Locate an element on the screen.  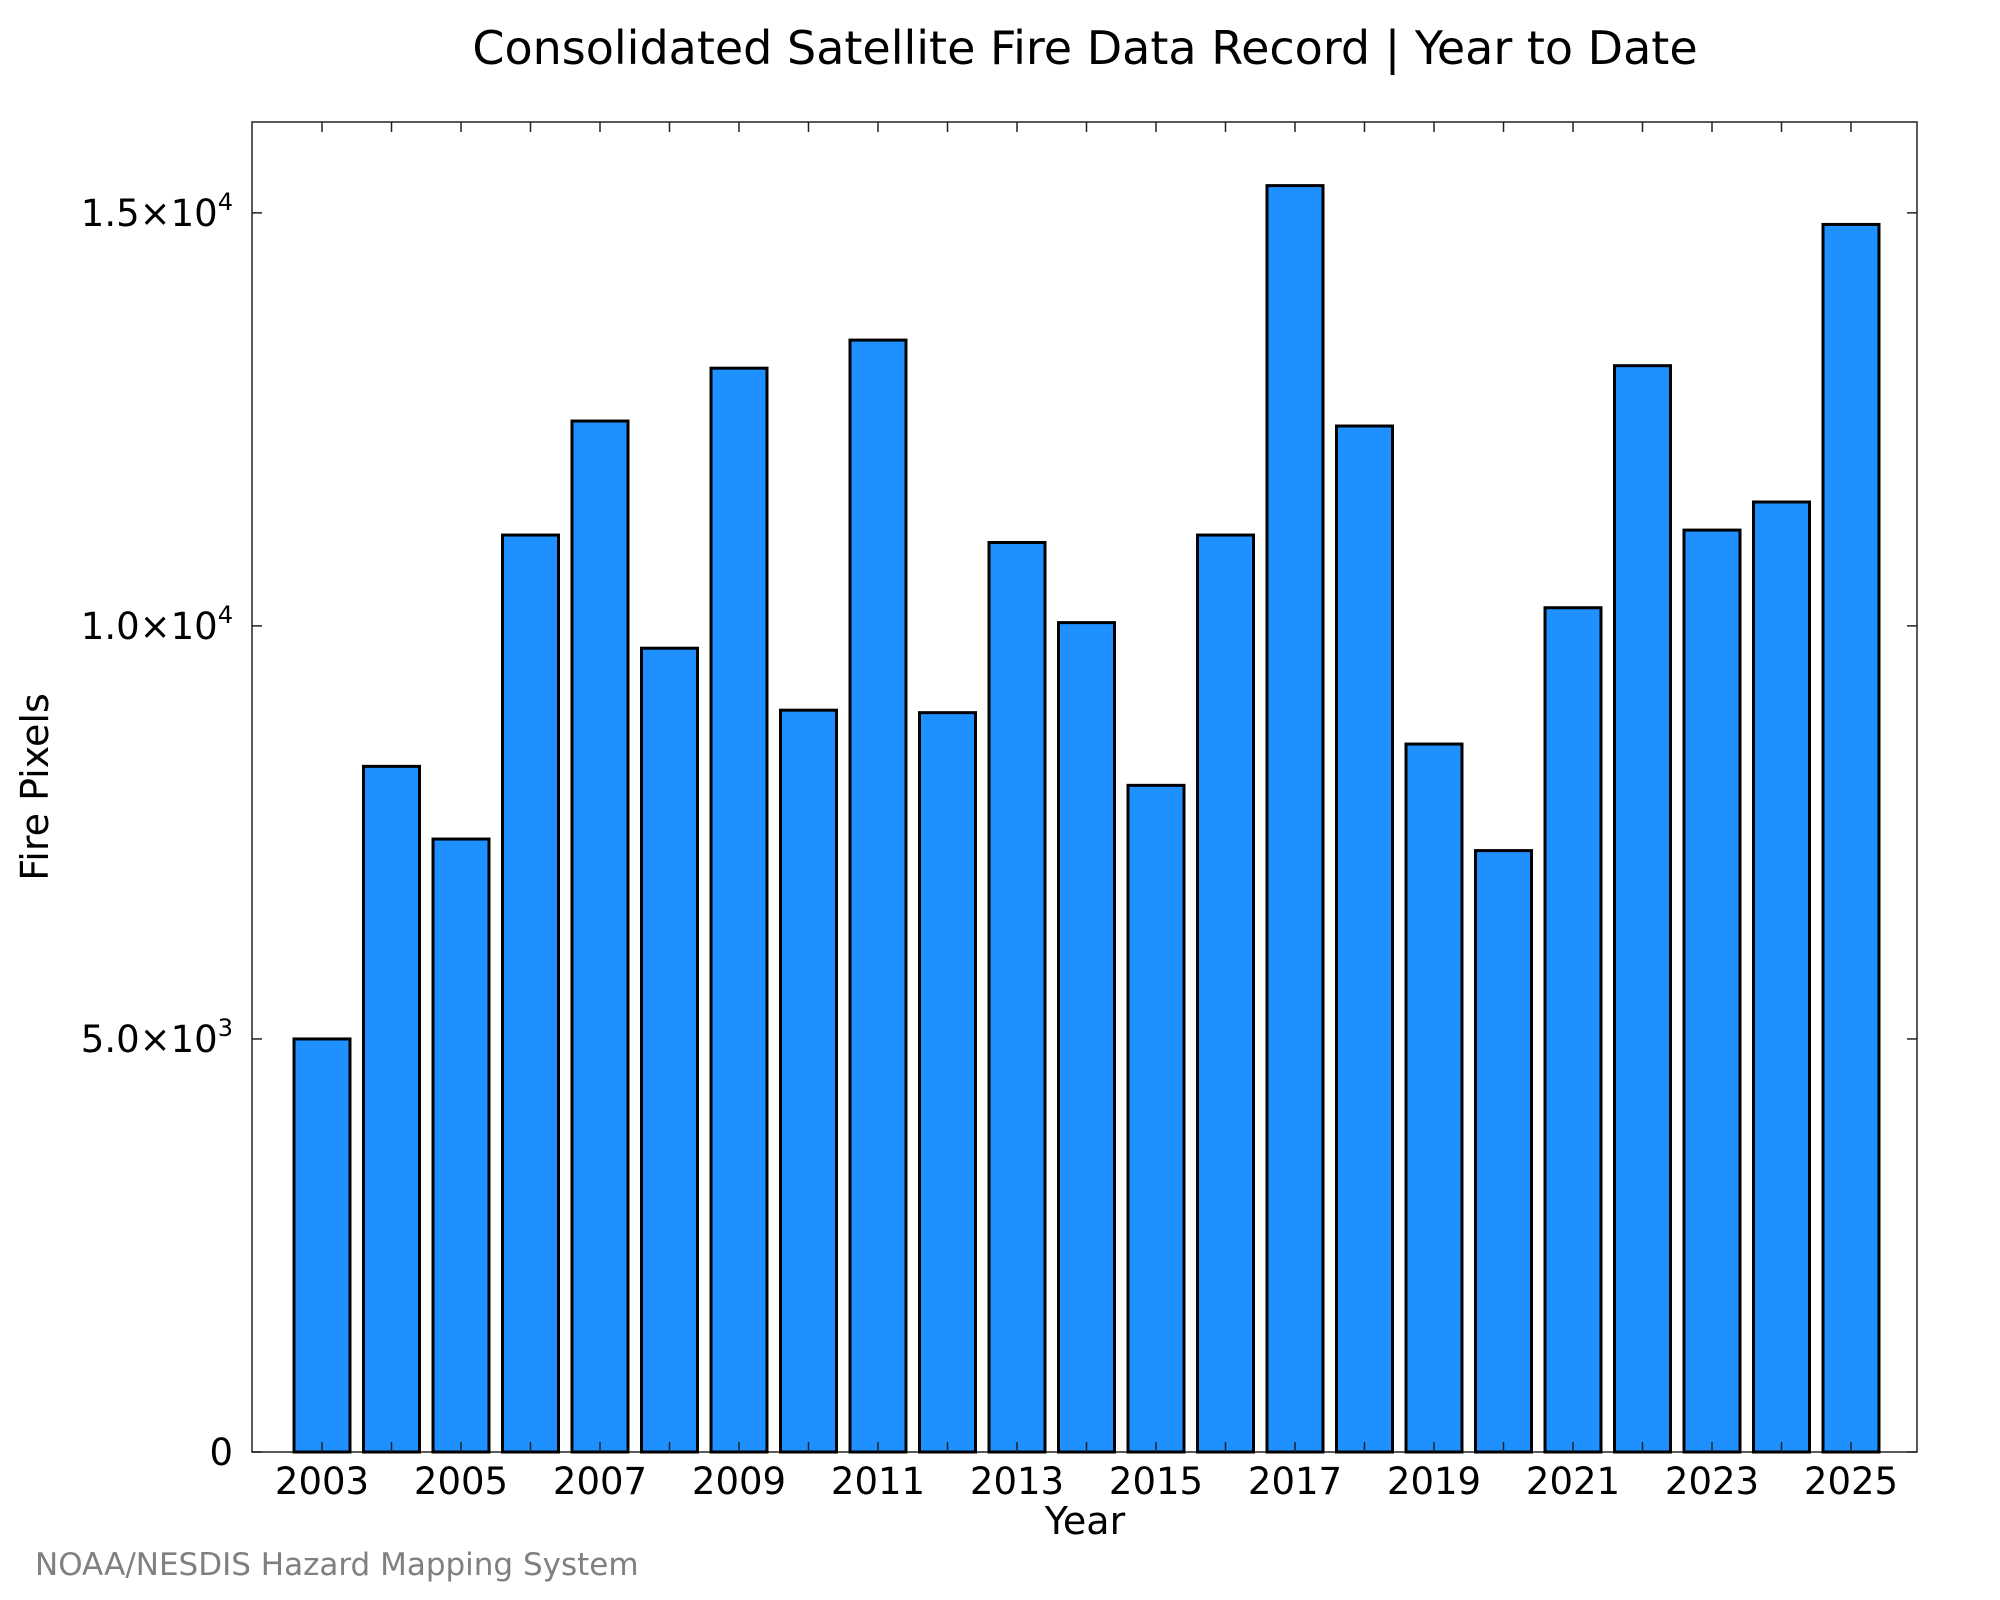
y-tick-label: 1.5×10⁴ is located at coordinates (157, 211).